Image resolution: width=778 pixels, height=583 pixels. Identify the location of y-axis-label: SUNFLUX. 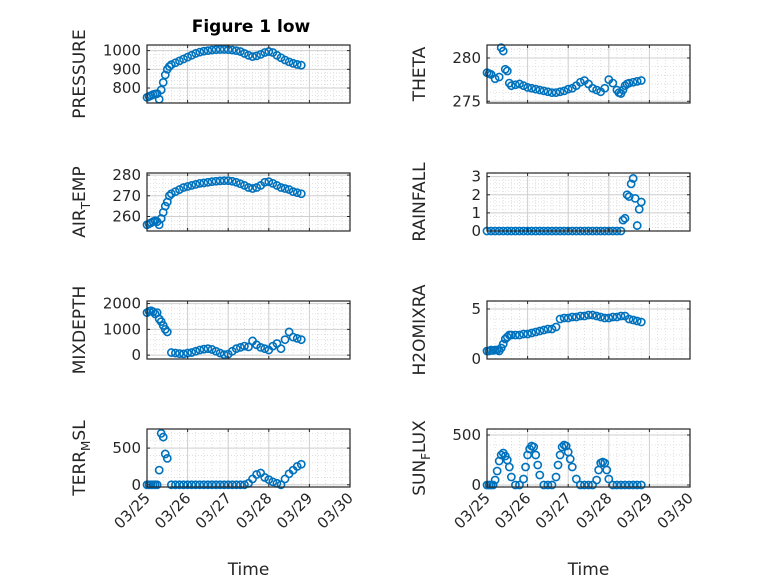
(421, 458).